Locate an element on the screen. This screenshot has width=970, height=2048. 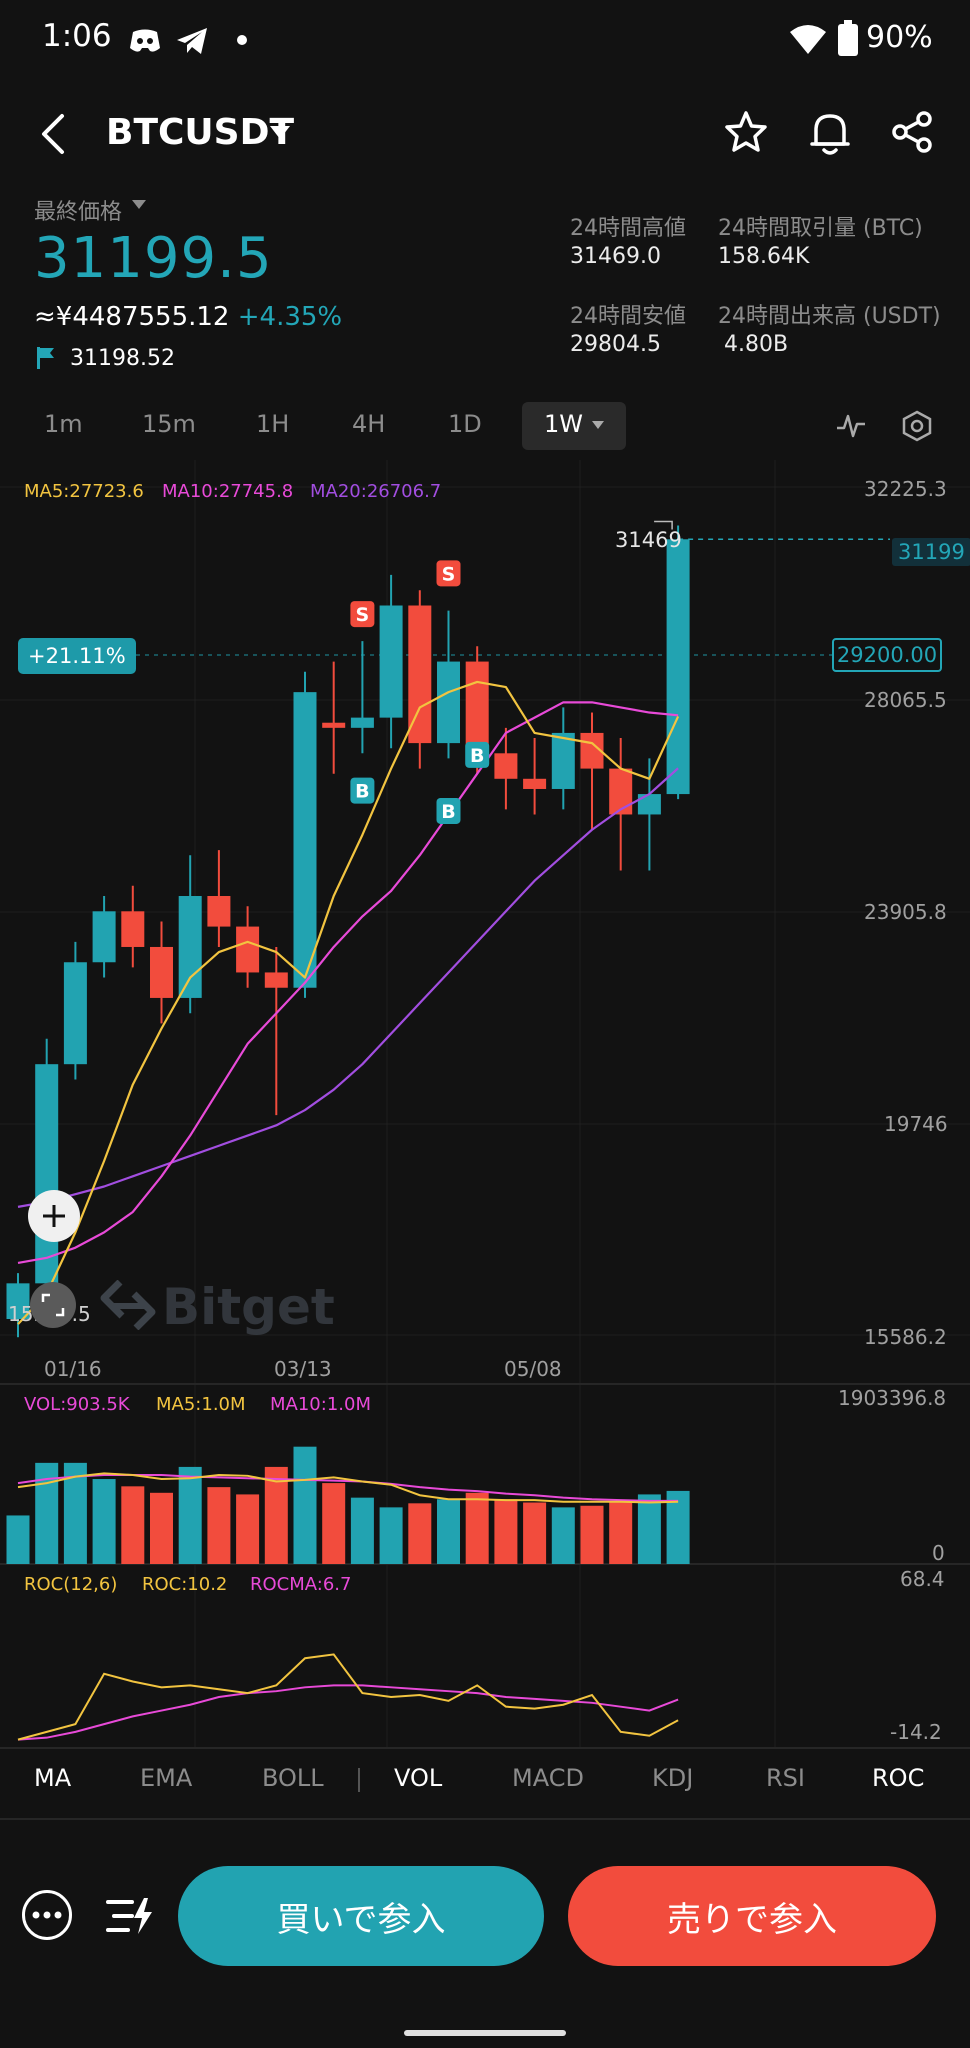
tab-1d: 1D is located at coordinates (465, 424).